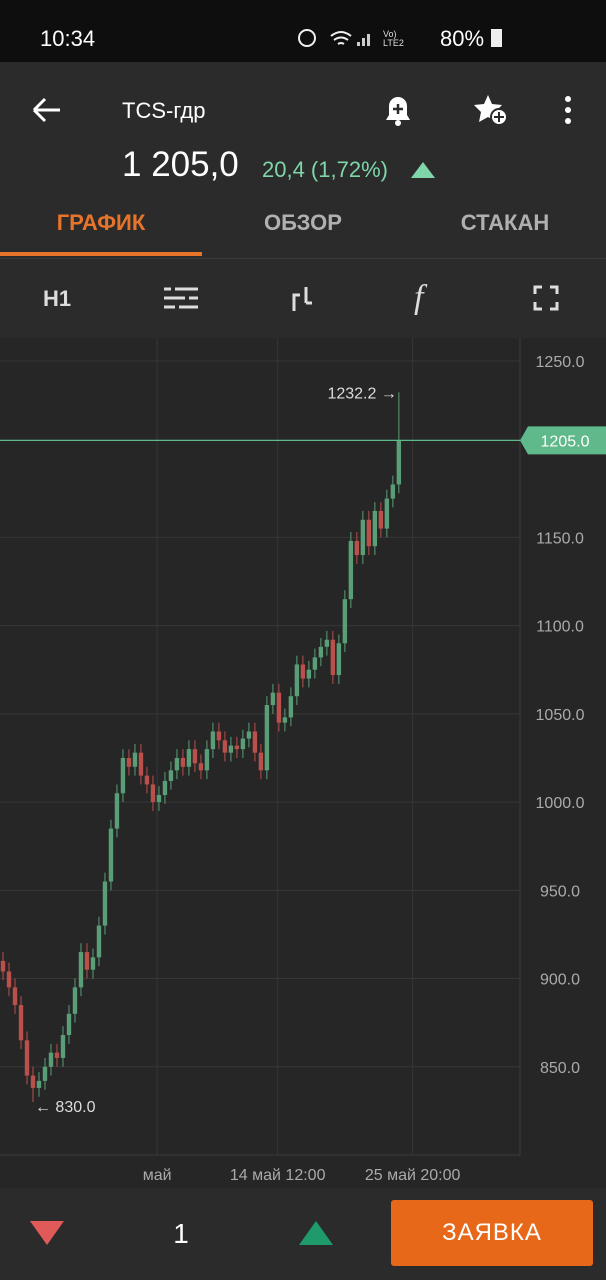 This screenshot has width=606, height=1280. What do you see at coordinates (164, 110) in the screenshot?
I see `ticker-title: TCS-гдр` at bounding box center [164, 110].